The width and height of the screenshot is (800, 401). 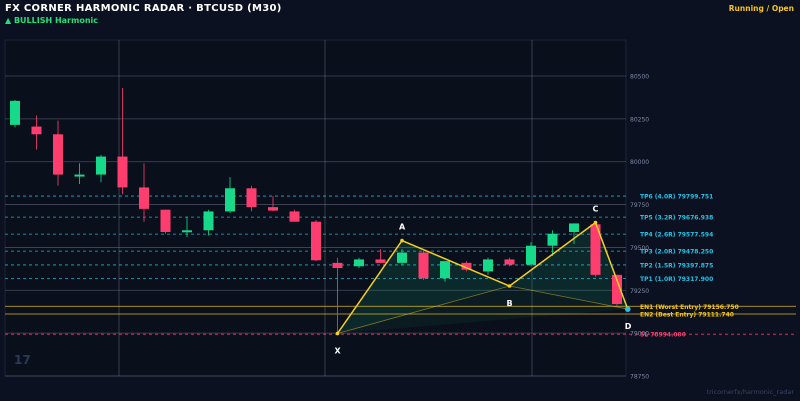 What do you see at coordinates (639, 119) in the screenshot?
I see `y-tick-label: 80250` at bounding box center [639, 119].